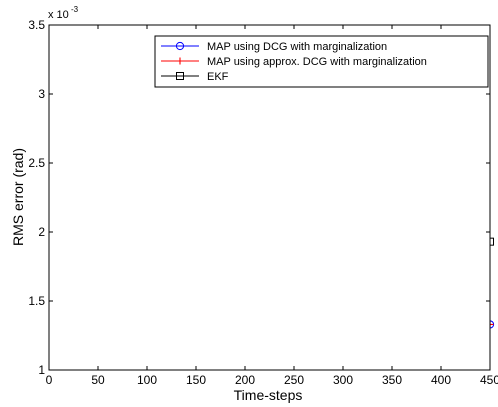  What do you see at coordinates (98, 380) in the screenshot?
I see `x-tick-label: 50` at bounding box center [98, 380].